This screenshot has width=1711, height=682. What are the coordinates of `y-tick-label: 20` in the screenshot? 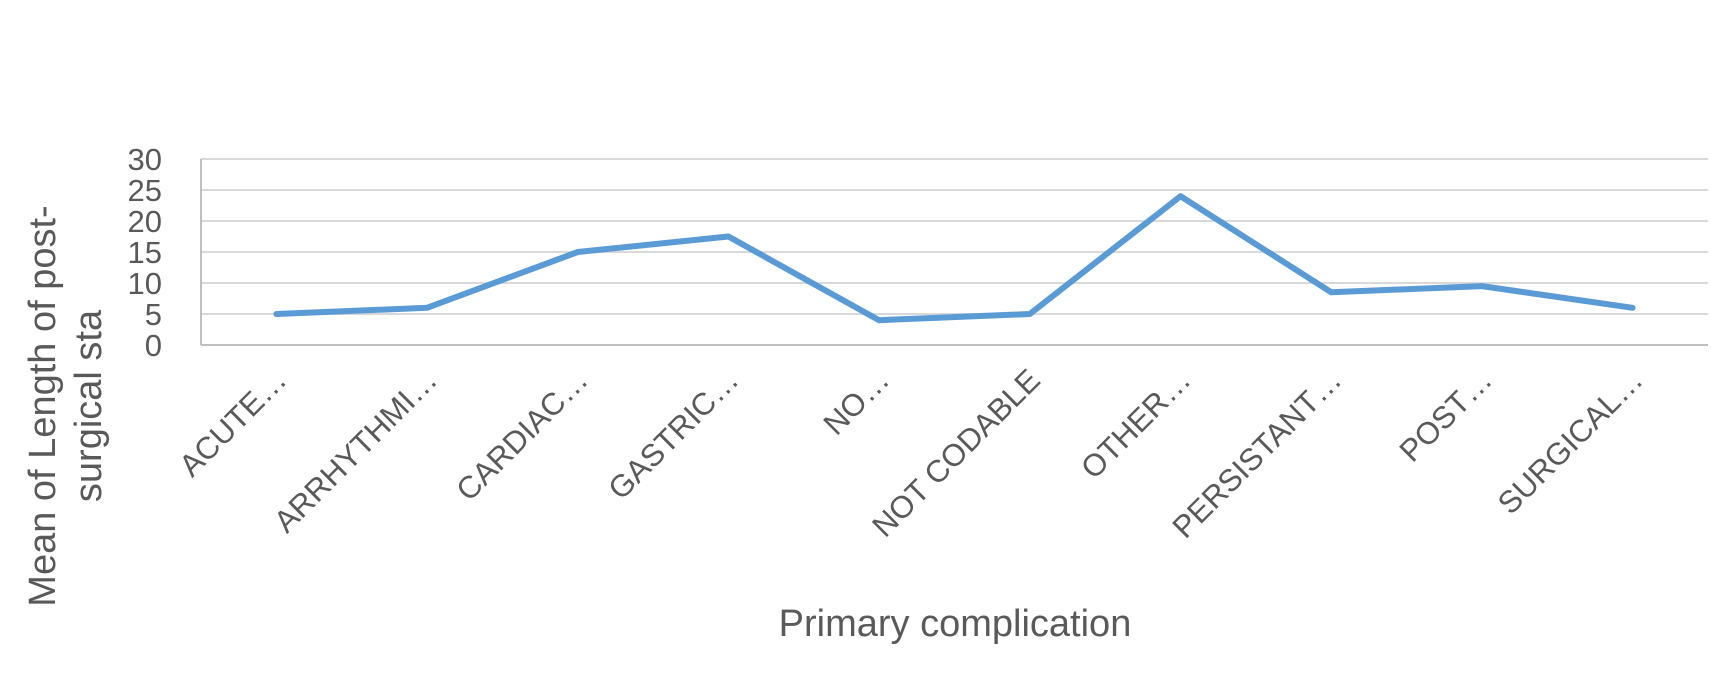 It's located at (145, 221).